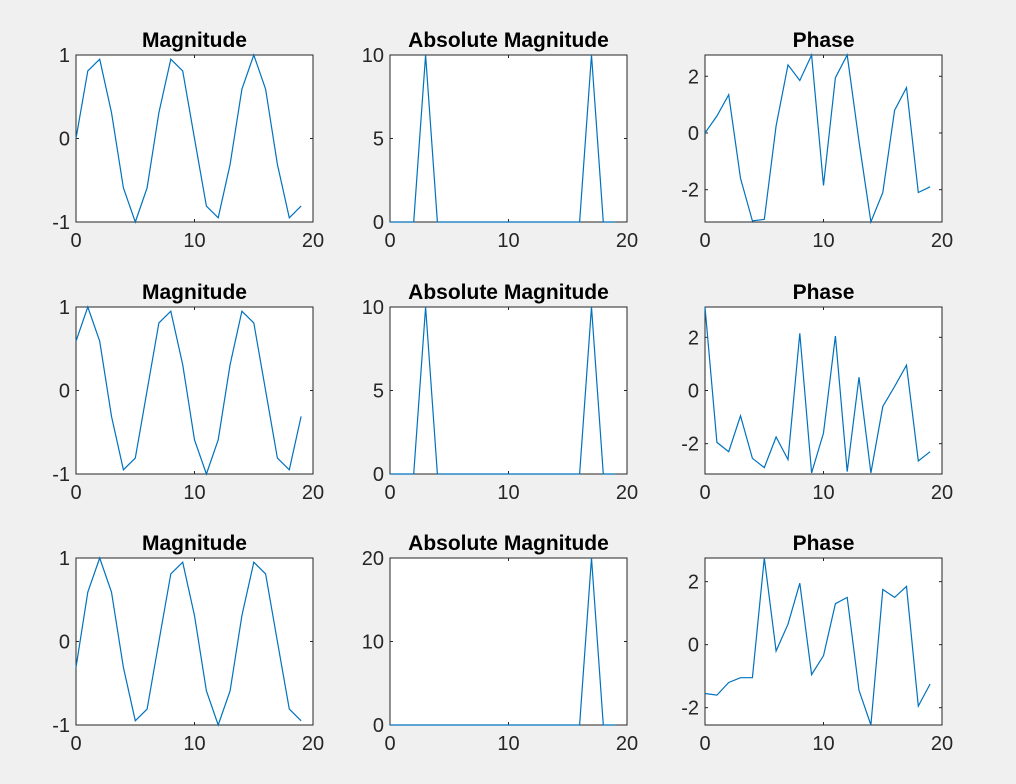 Image resolution: width=1016 pixels, height=784 pixels. I want to click on y-tick-label: -2, so click(690, 191).